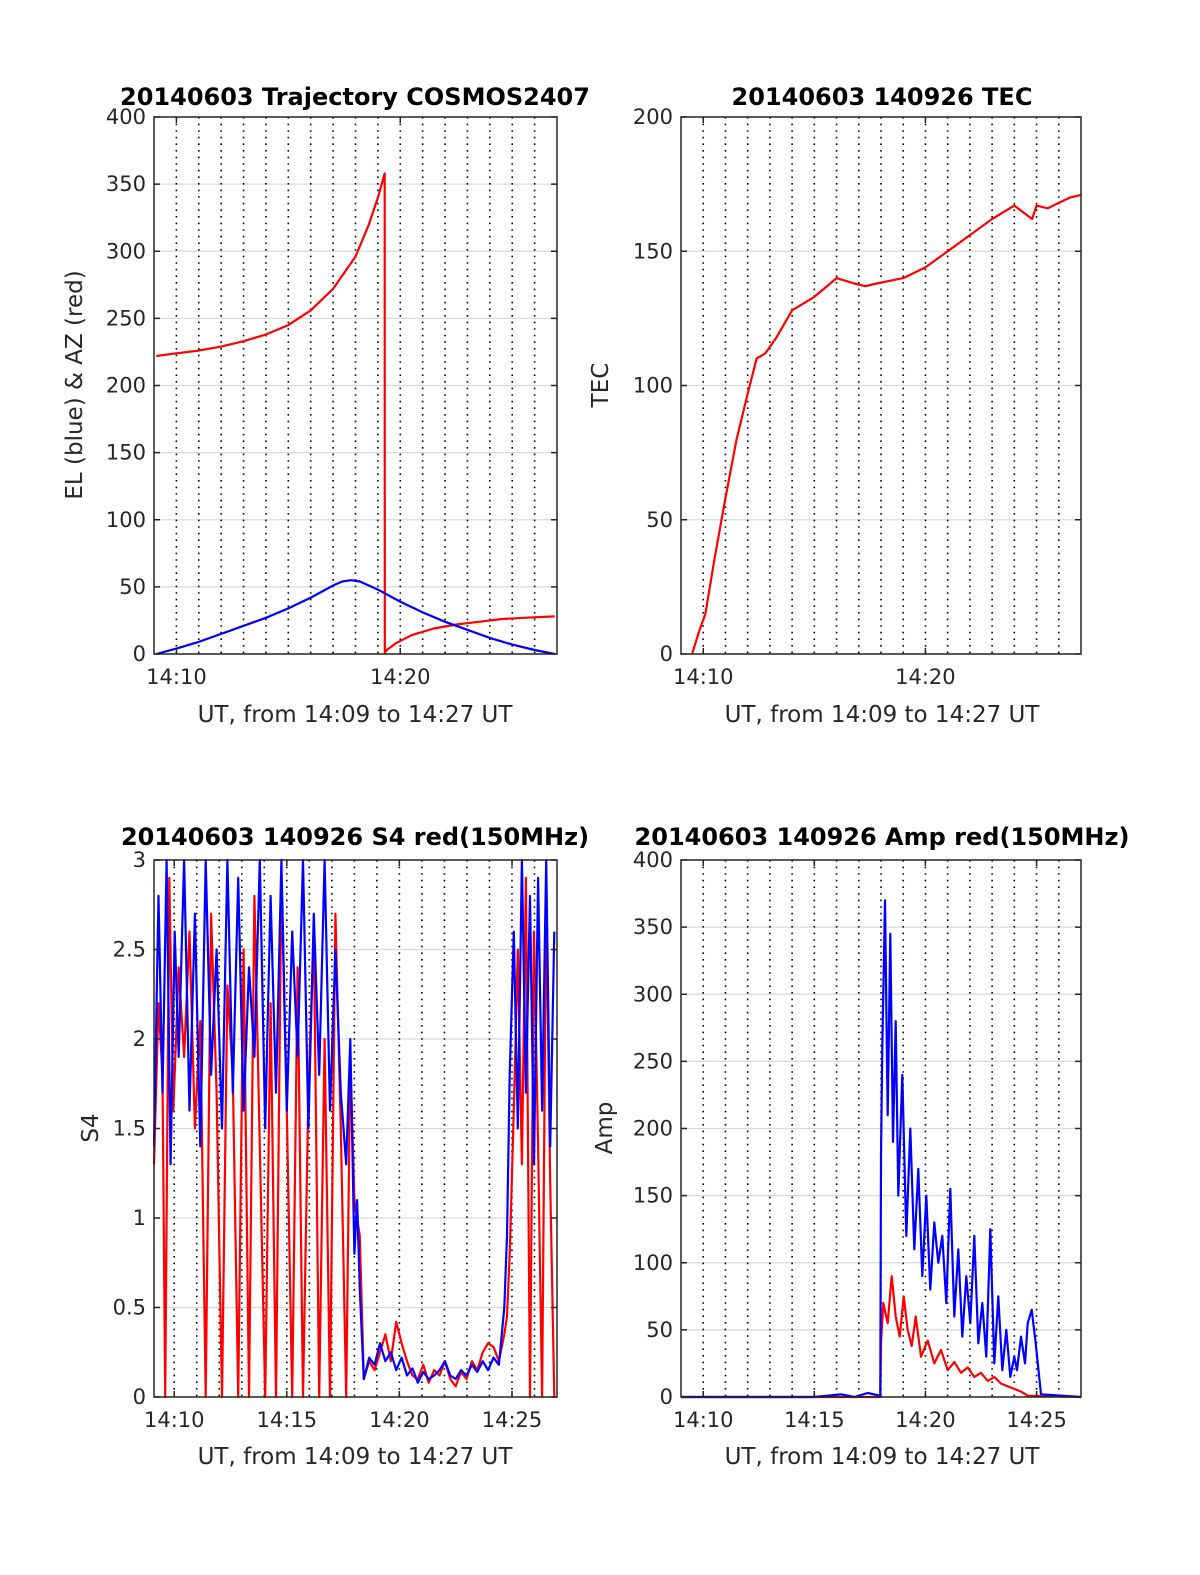 This screenshot has height=1575, width=1200. Describe the element at coordinates (91, 1127) in the screenshot. I see `y-axis-label: S4` at that location.